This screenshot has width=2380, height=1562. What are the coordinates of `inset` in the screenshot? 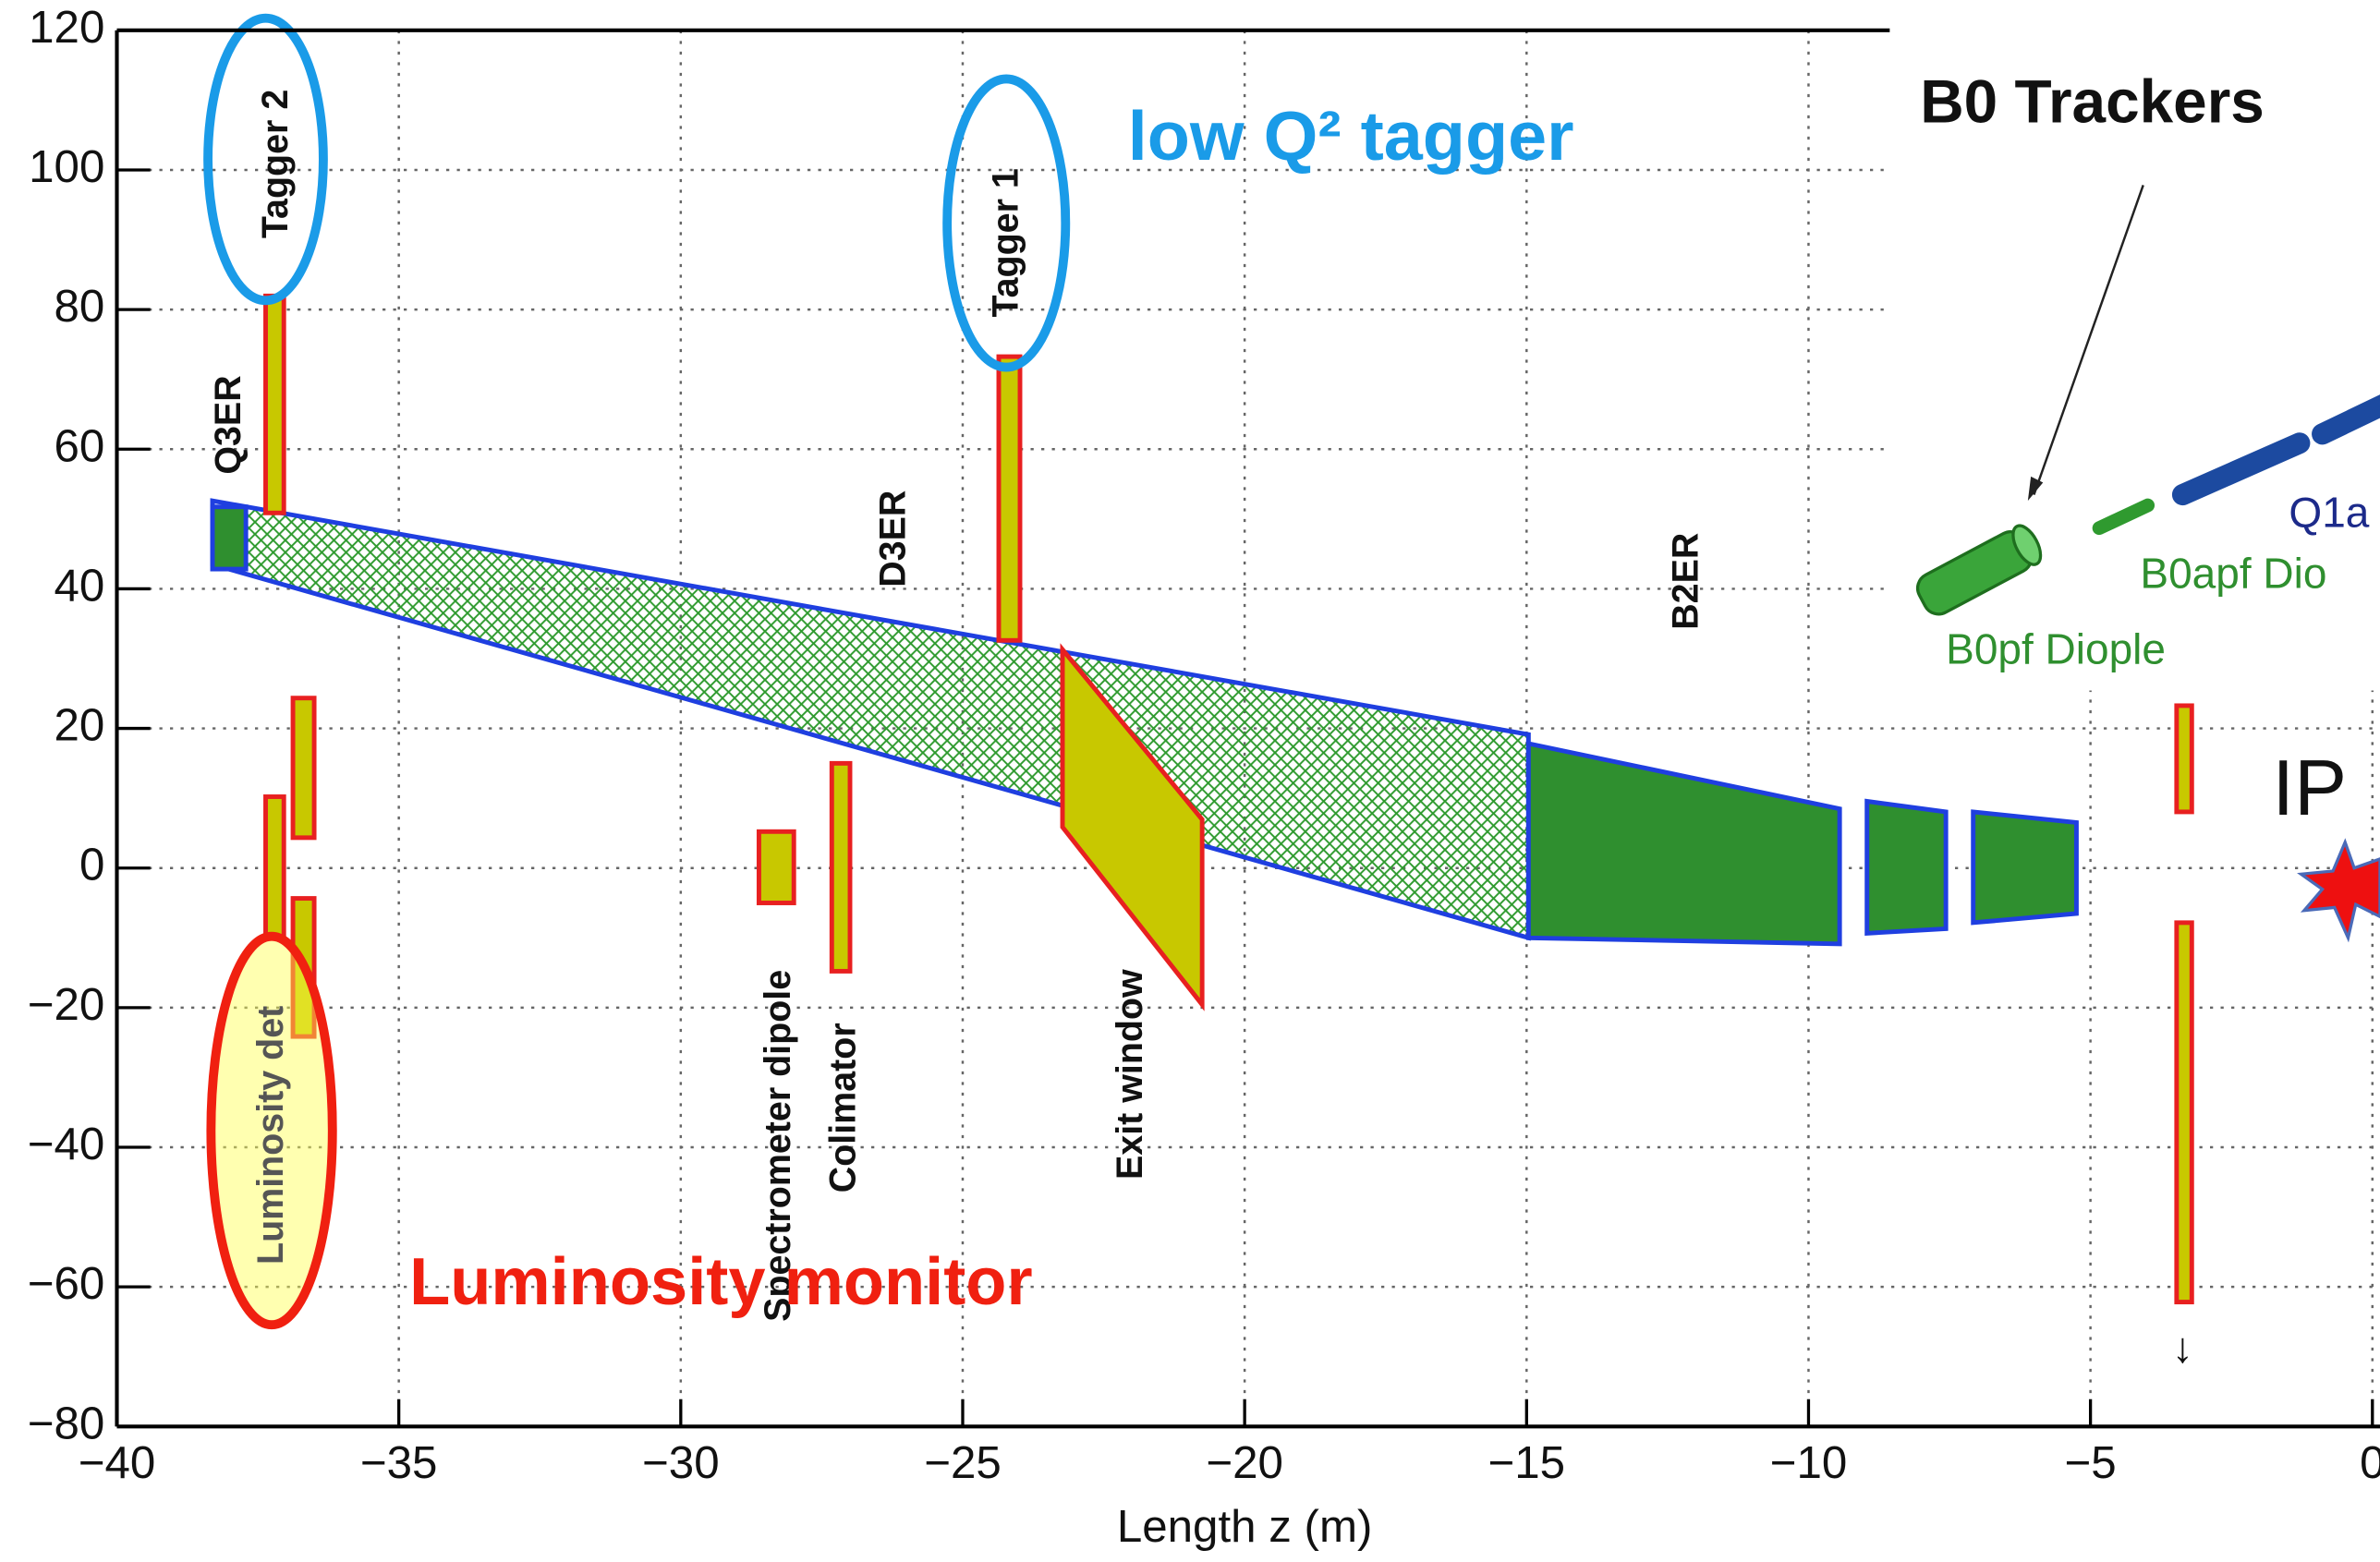 It's located at (2134, 346).